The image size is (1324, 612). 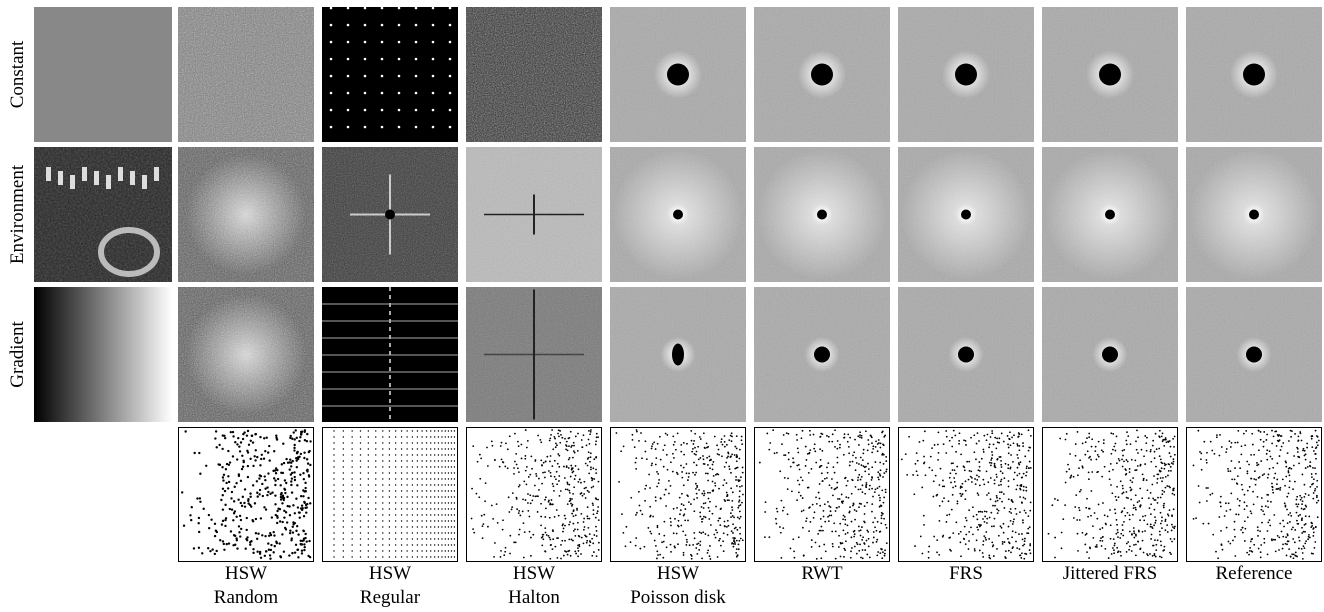 What do you see at coordinates (108, 182) in the screenshot?
I see `env-window` at bounding box center [108, 182].